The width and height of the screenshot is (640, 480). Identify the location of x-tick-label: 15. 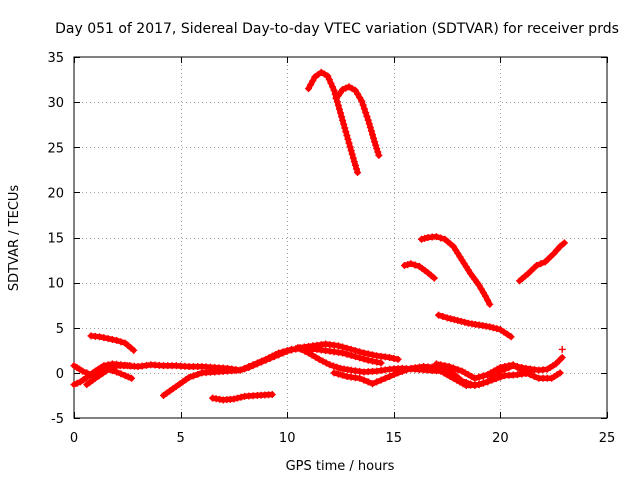
(394, 438).